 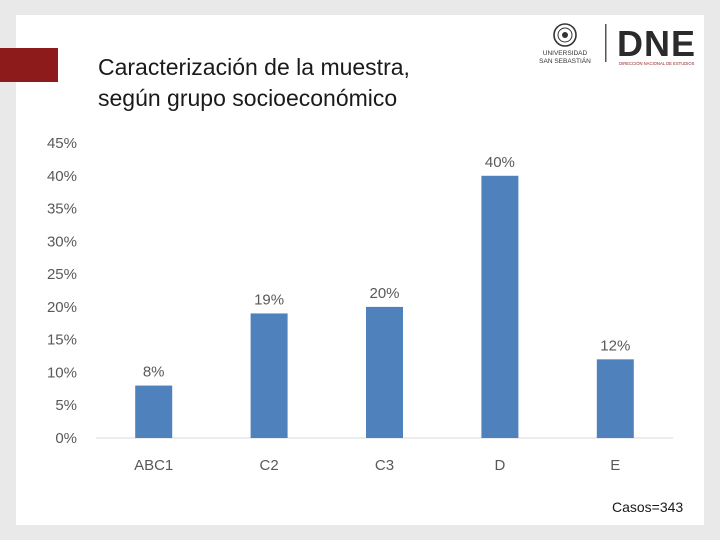 What do you see at coordinates (269, 375) in the screenshot?
I see `bar-c2` at bounding box center [269, 375].